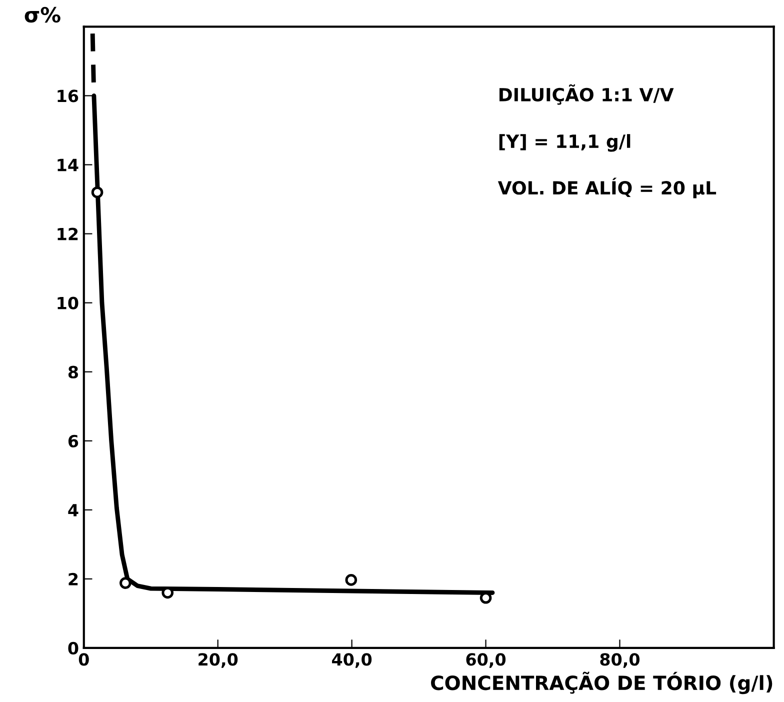 This screenshot has width=784, height=702. What do you see at coordinates (73, 372) in the screenshot?
I see `y-tick-label: 8` at bounding box center [73, 372].